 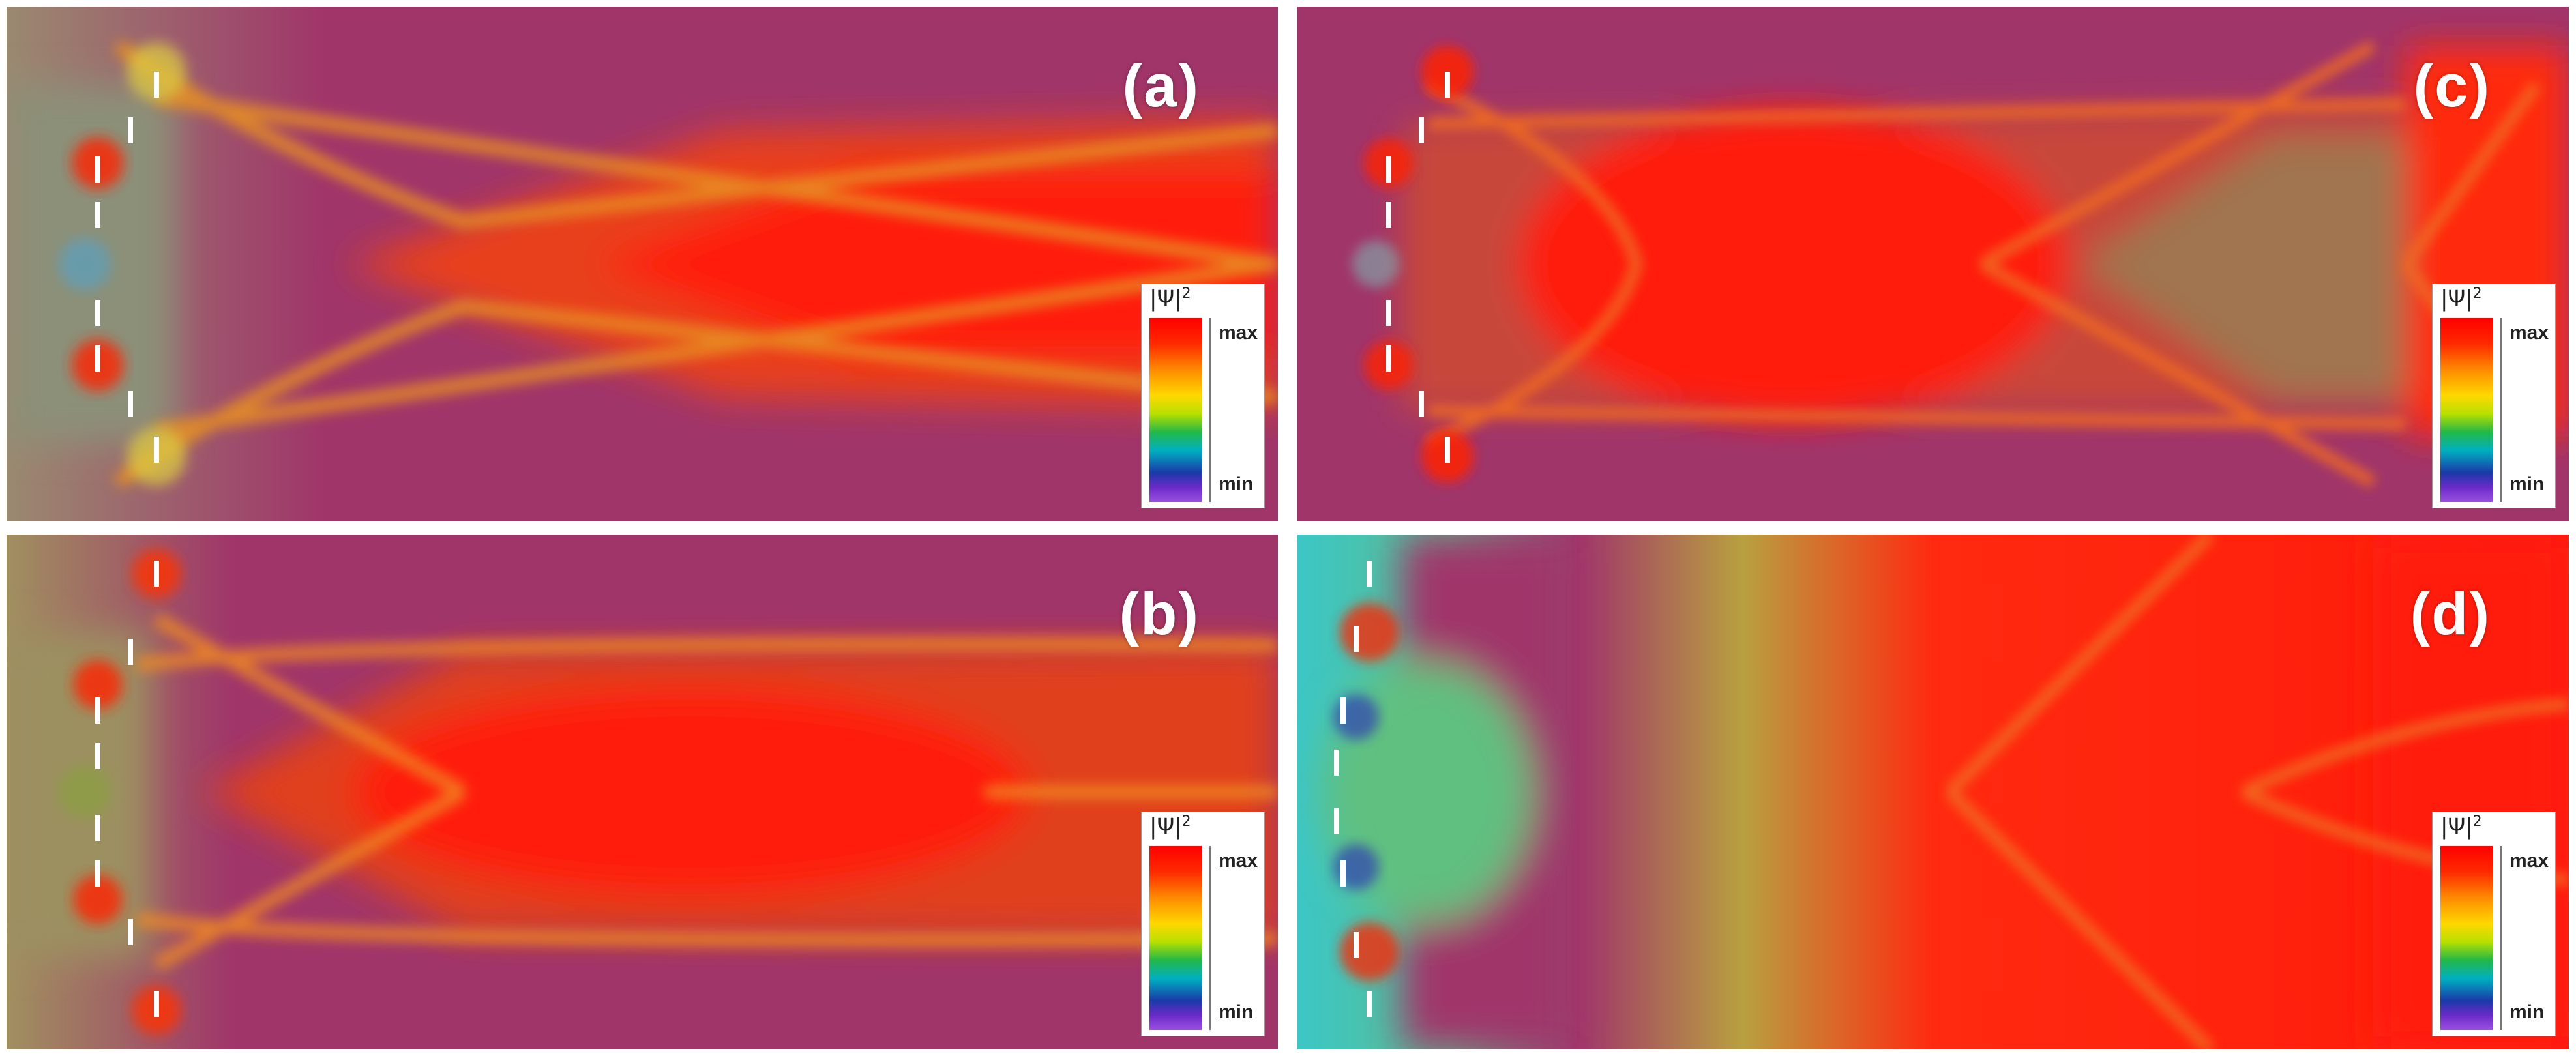 I want to click on scatterer-chain-c, so click(x=1412, y=264).